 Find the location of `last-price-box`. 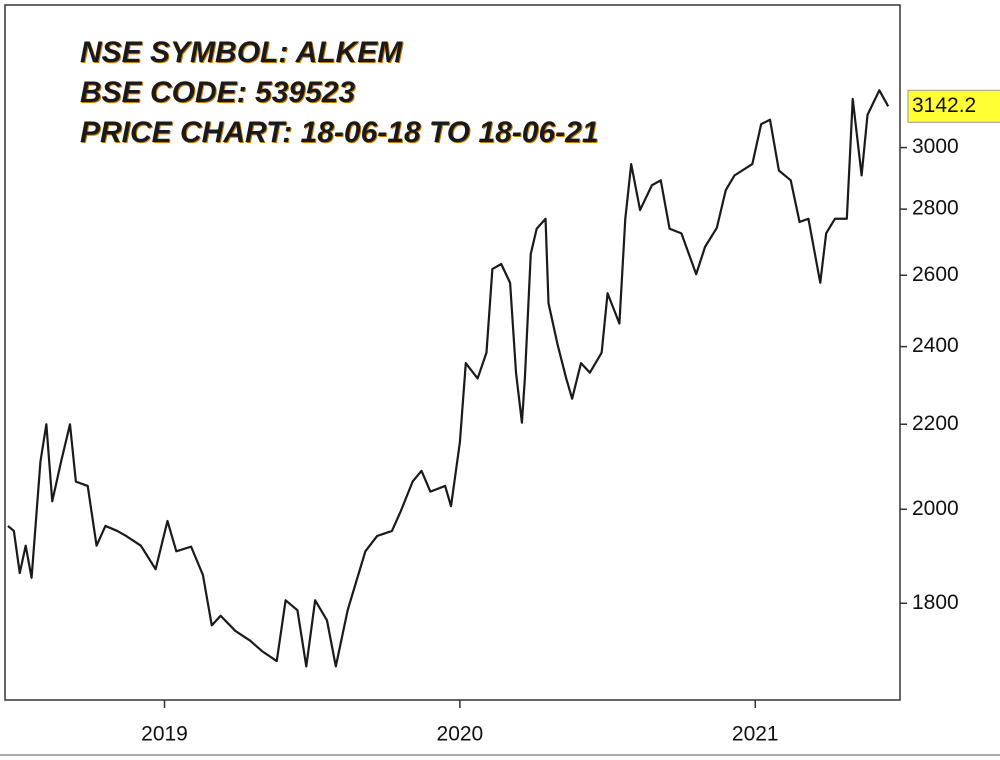

last-price-box is located at coordinates (953, 106).